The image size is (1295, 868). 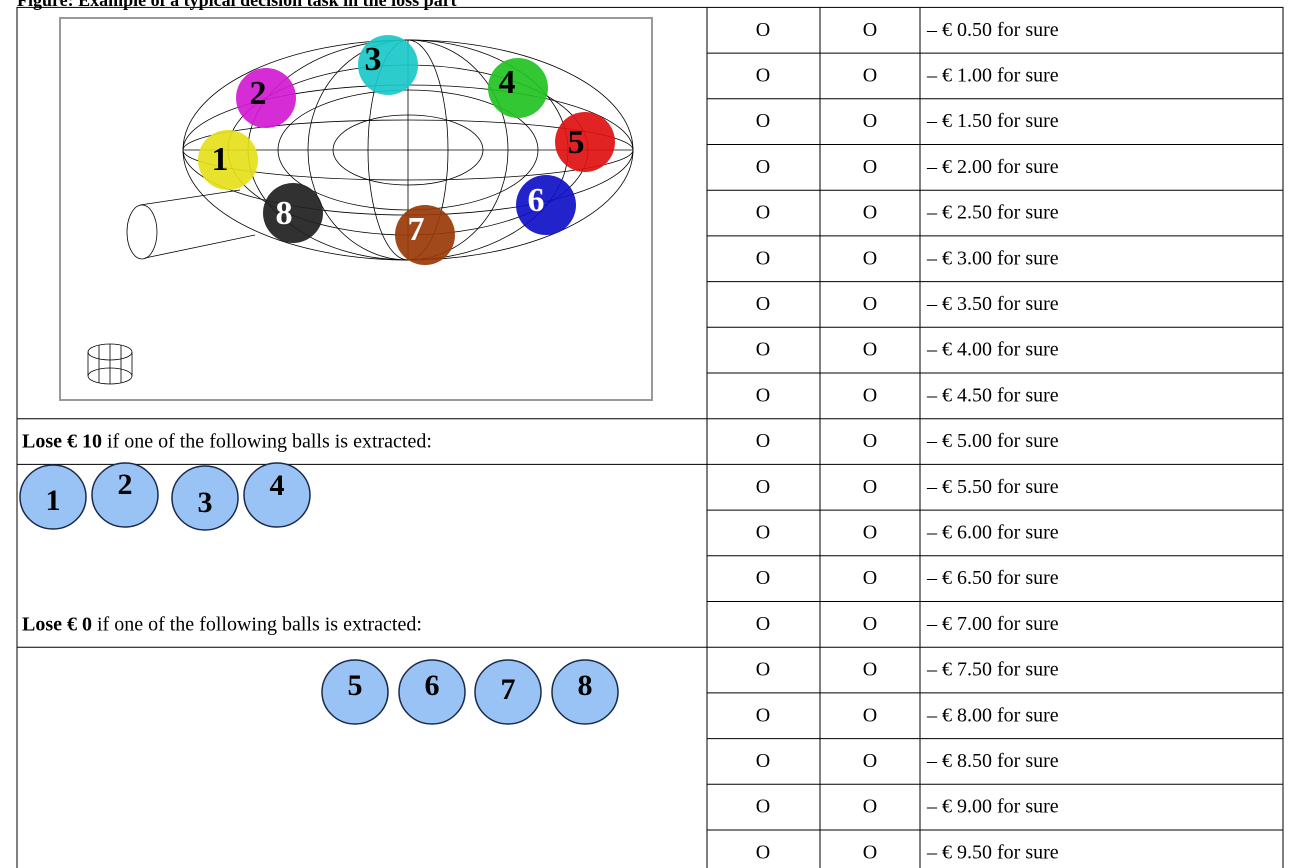 What do you see at coordinates (507, 82) in the screenshot?
I see `urn-ball-label: 4` at bounding box center [507, 82].